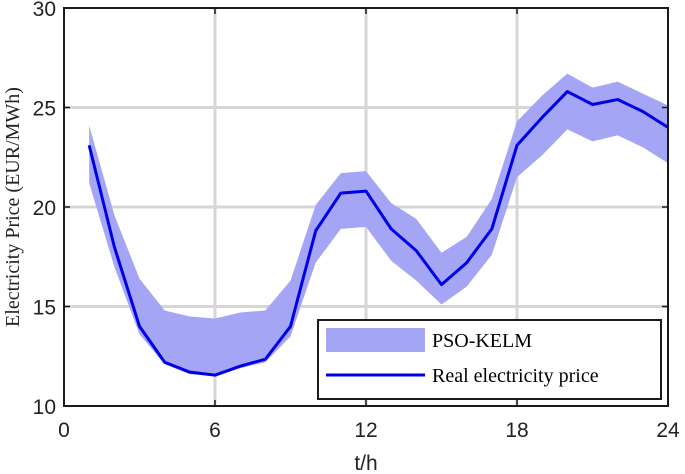 The width and height of the screenshot is (685, 474). What do you see at coordinates (482, 341) in the screenshot?
I see `legend-label-pso-kelm: PSO-KELM` at bounding box center [482, 341].